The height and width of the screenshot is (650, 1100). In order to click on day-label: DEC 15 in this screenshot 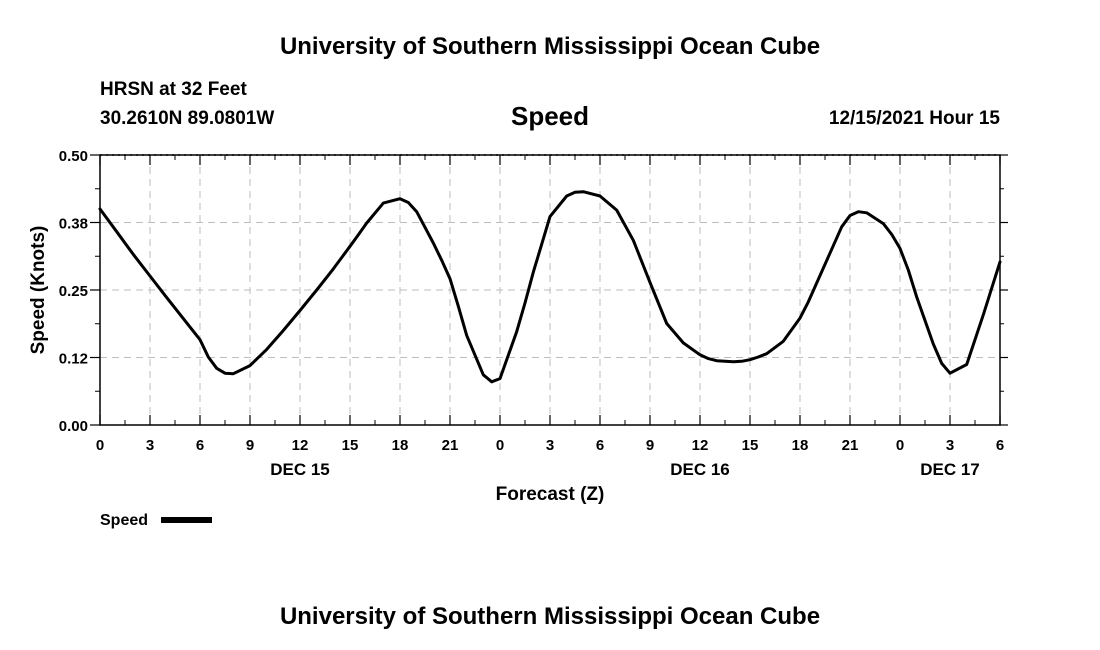, I will do `click(300, 469)`.